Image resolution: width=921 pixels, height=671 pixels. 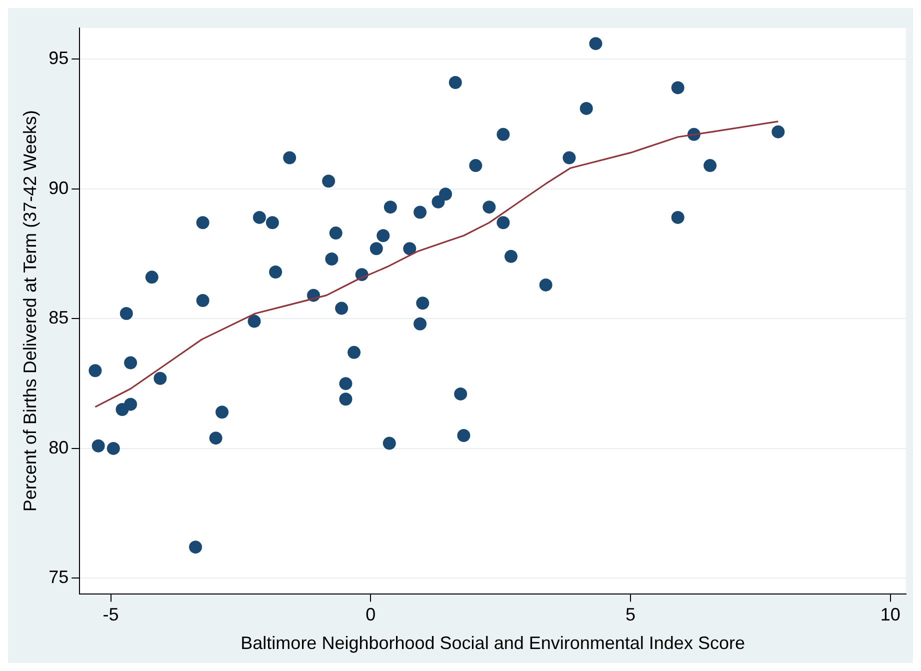 I want to click on y-tick-label: 80, so click(x=58, y=447).